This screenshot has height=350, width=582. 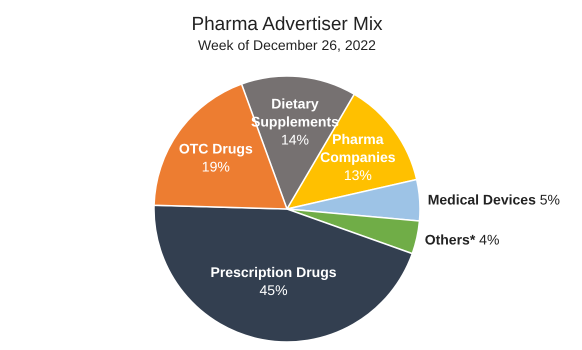 I want to click on slice-label: OTC Drugs, so click(x=215, y=148).